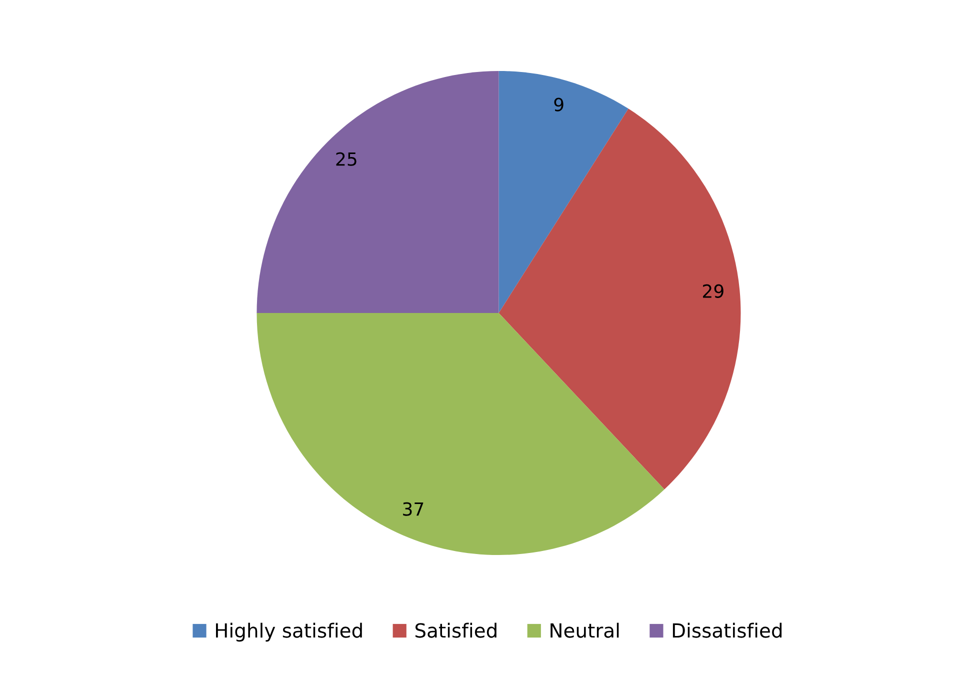 This screenshot has width=976, height=676. Describe the element at coordinates (713, 291) in the screenshot. I see `data-label: 29` at that location.